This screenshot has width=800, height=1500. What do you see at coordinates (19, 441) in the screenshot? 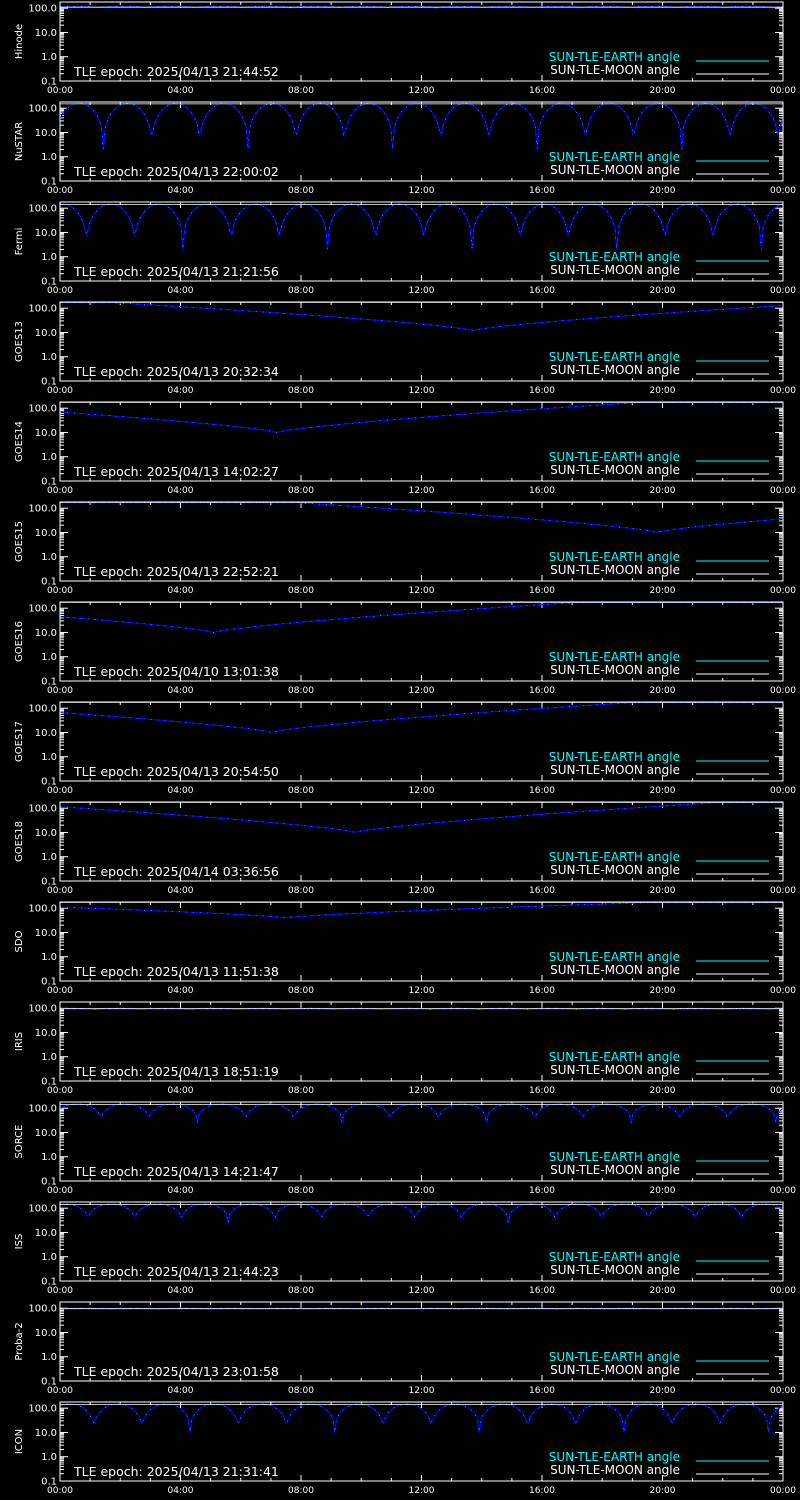
I see `y-axis-label: GOES14` at bounding box center [19, 441].